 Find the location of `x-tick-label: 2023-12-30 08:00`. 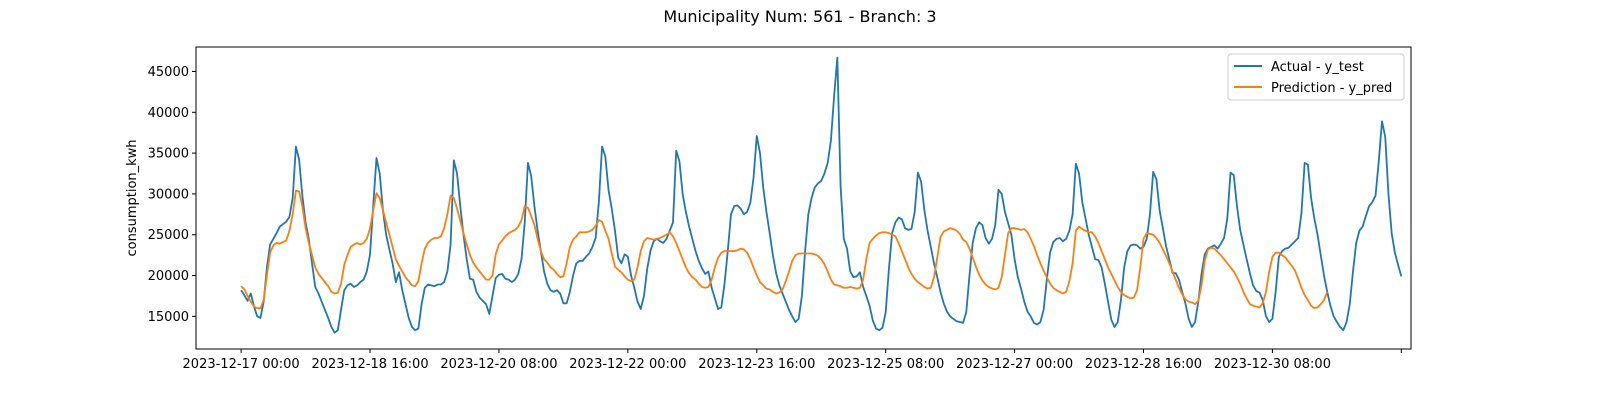

x-tick-label: 2023-12-30 08:00 is located at coordinates (1272, 364).